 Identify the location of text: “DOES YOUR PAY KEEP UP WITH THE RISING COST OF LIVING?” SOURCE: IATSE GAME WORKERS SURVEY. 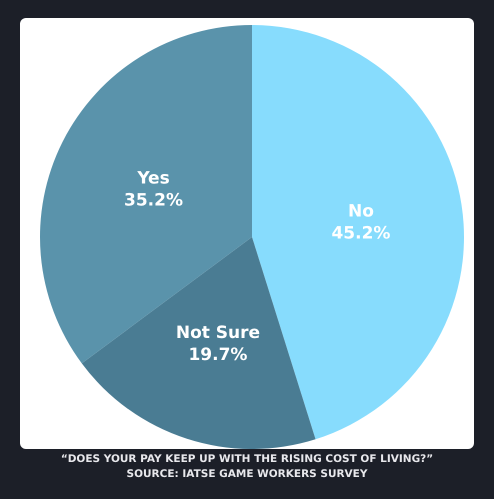
(247, 467).